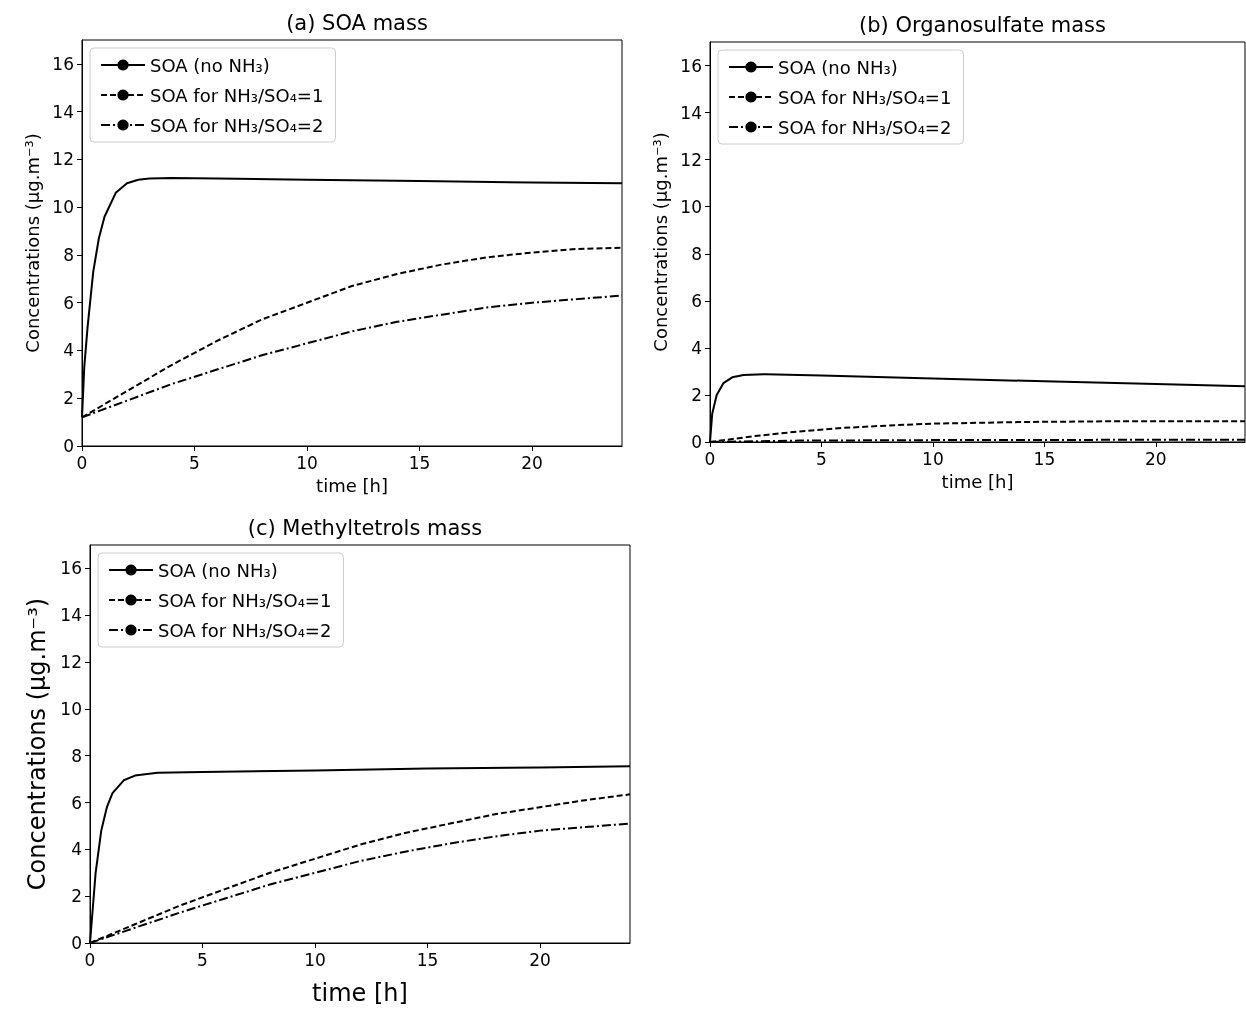  I want to click on chart-title: (c) Methyltetrols mass, so click(365, 527).